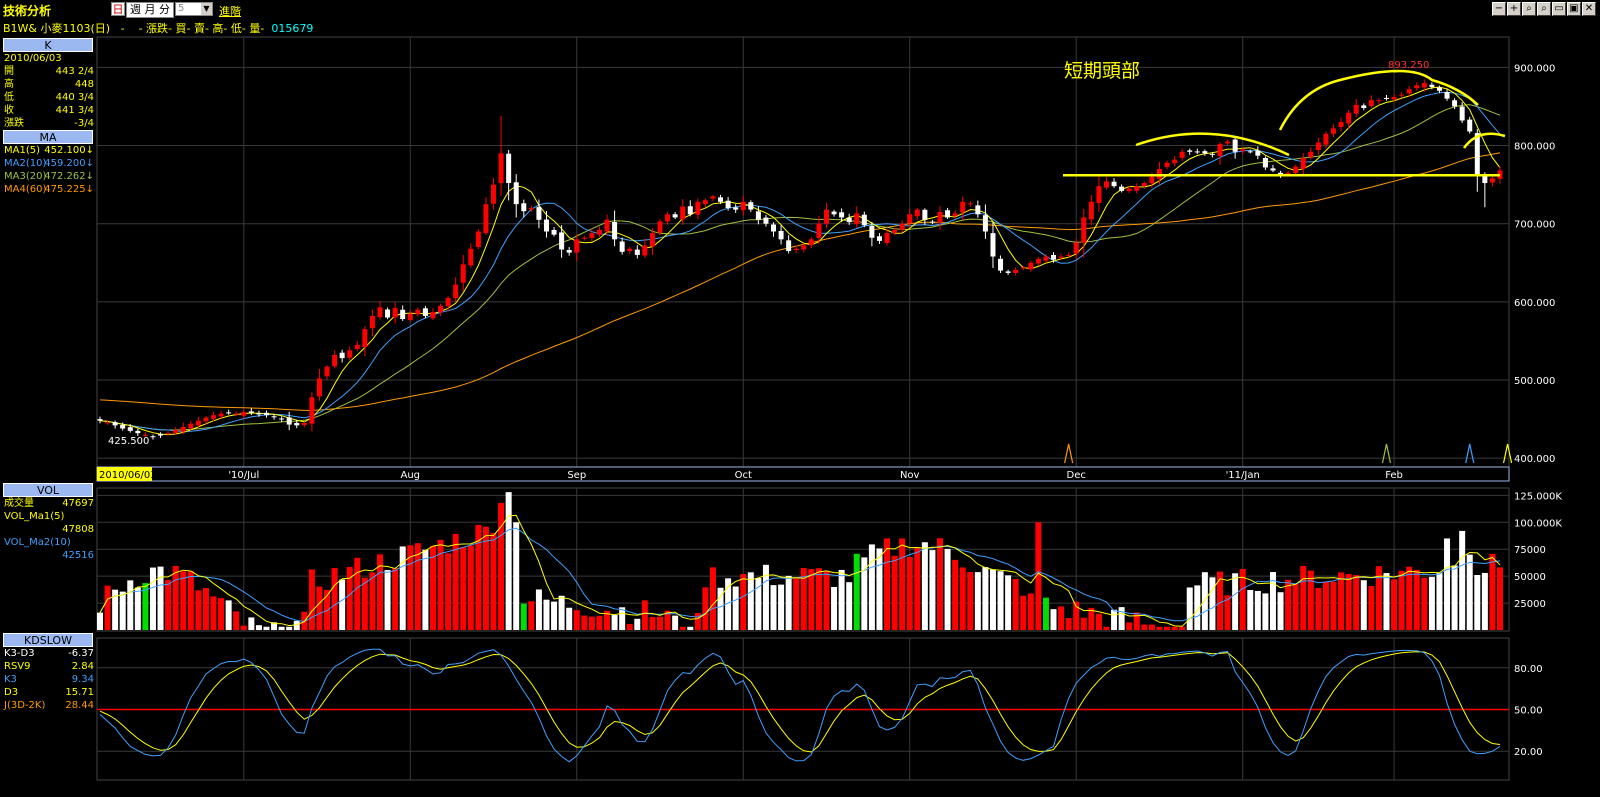 The image size is (1600, 797). I want to click on k-field-row: 漲跌 -3/4, so click(49, 123).